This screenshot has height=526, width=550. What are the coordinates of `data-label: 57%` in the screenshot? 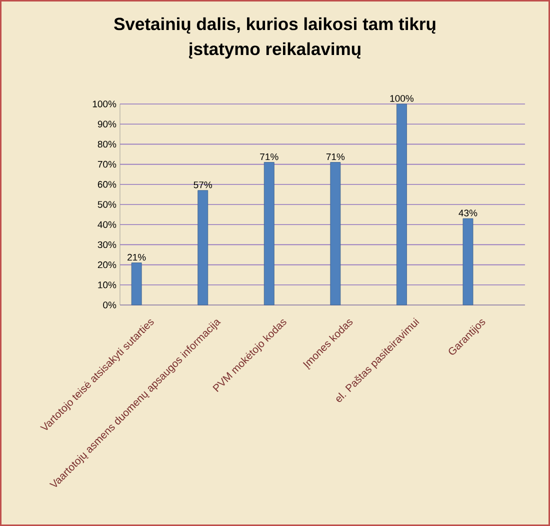 It's located at (203, 185).